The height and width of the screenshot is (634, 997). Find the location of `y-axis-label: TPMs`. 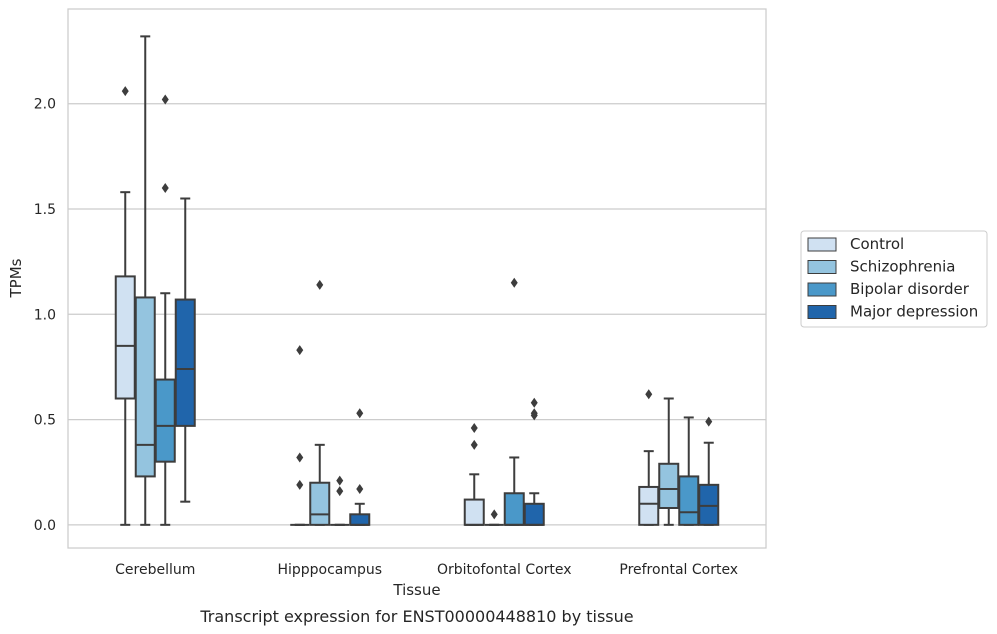

y-axis-label: TPMs is located at coordinates (16, 278).